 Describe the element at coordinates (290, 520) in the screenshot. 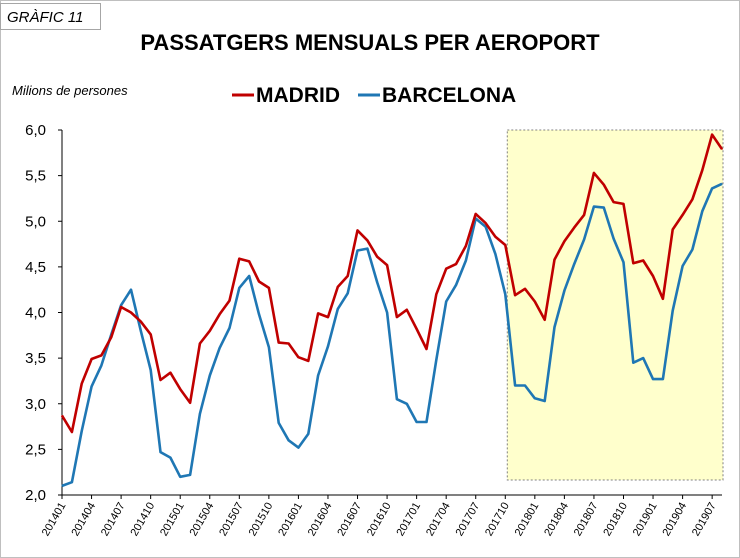

I see `x-tick-label: 201601` at that location.